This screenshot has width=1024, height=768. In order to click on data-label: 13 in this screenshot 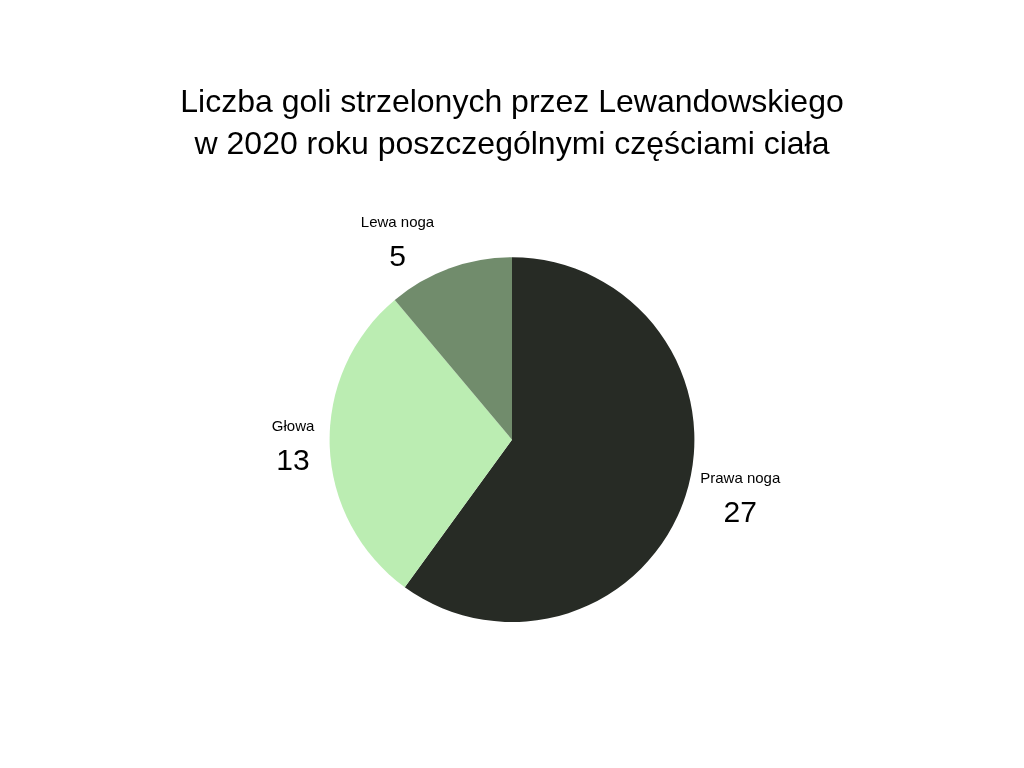, I will do `click(293, 459)`.